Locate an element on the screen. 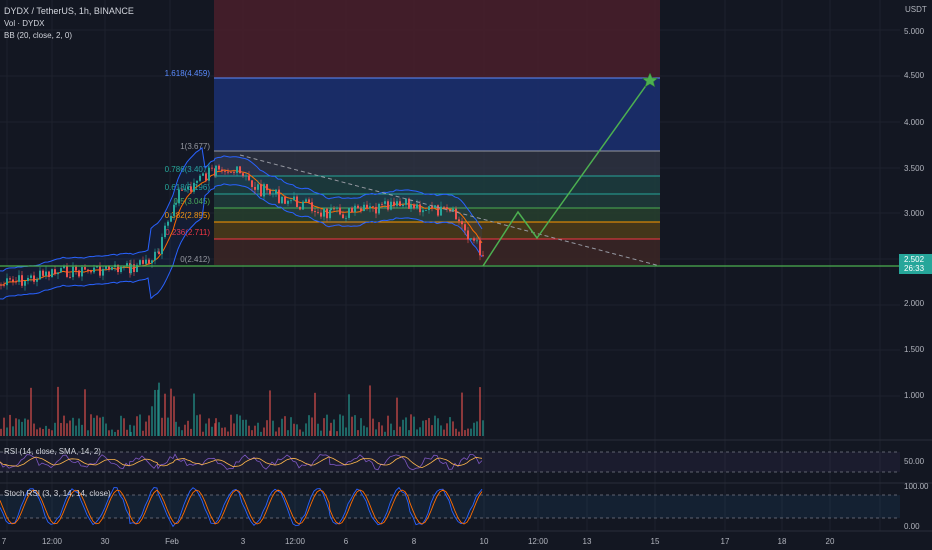  rsi-panel: RSI (14, close, SMA, 14, 2) 50.00 is located at coordinates (466, 456).